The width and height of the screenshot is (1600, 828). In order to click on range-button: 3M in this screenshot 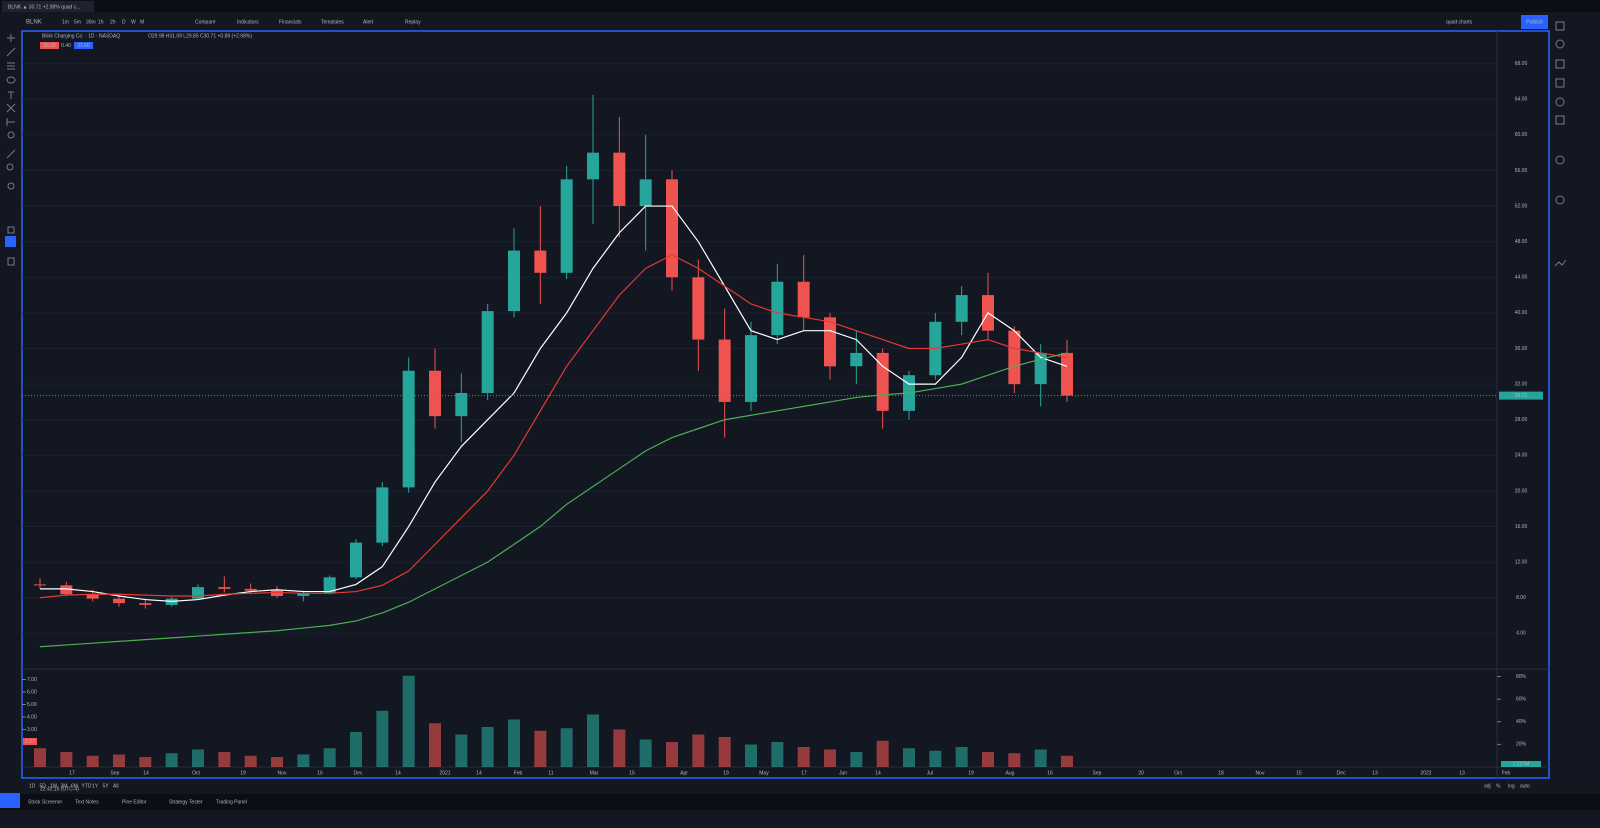, I will do `click(64, 786)`.